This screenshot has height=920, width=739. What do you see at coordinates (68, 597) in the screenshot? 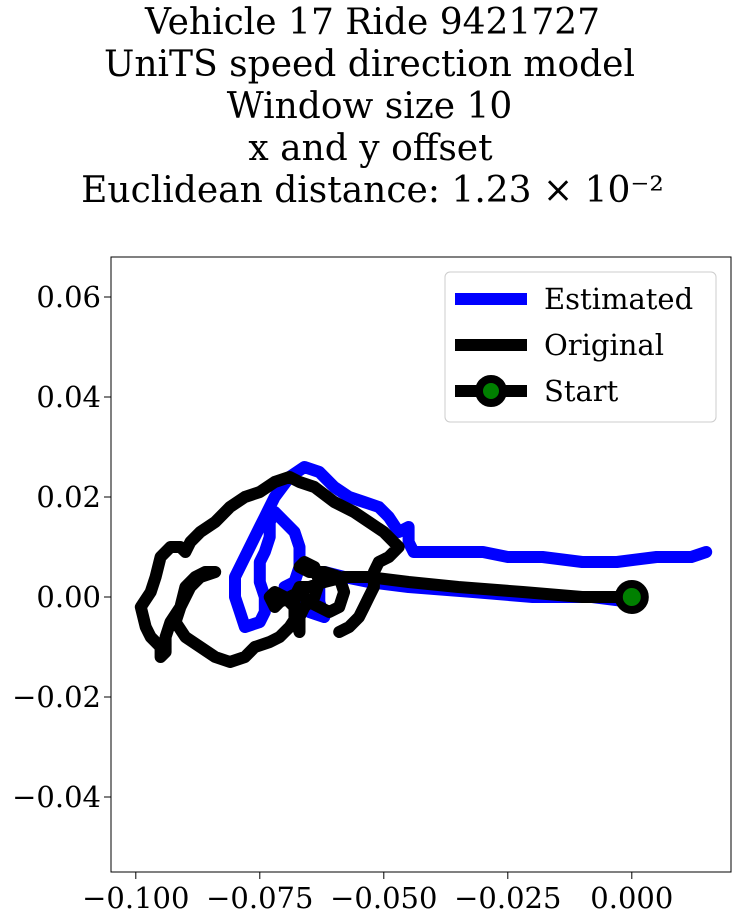
I see `y-tick-label: 0.00` at bounding box center [68, 597].